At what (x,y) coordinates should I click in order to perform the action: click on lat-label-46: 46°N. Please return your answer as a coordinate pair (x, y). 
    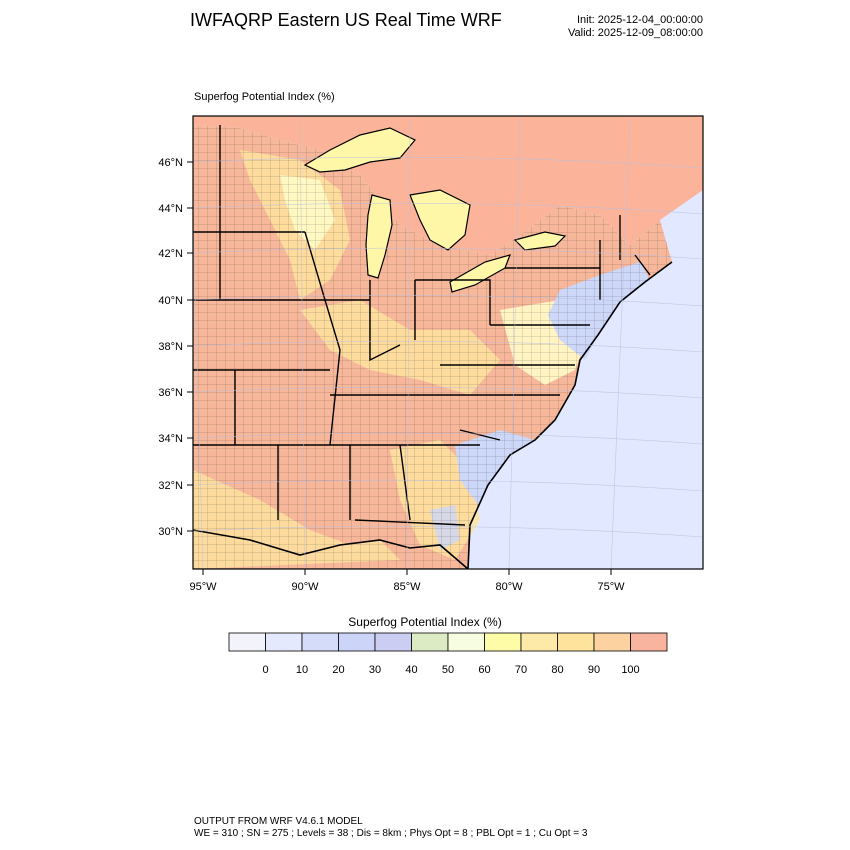
    Looking at the image, I should click on (170, 163).